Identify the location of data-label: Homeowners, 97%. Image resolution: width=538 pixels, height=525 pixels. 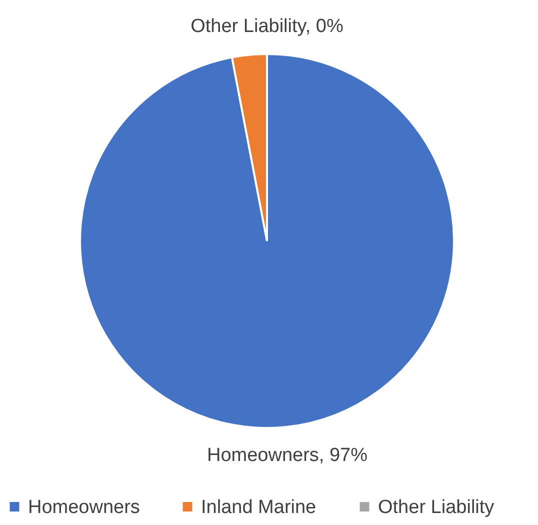
(287, 455).